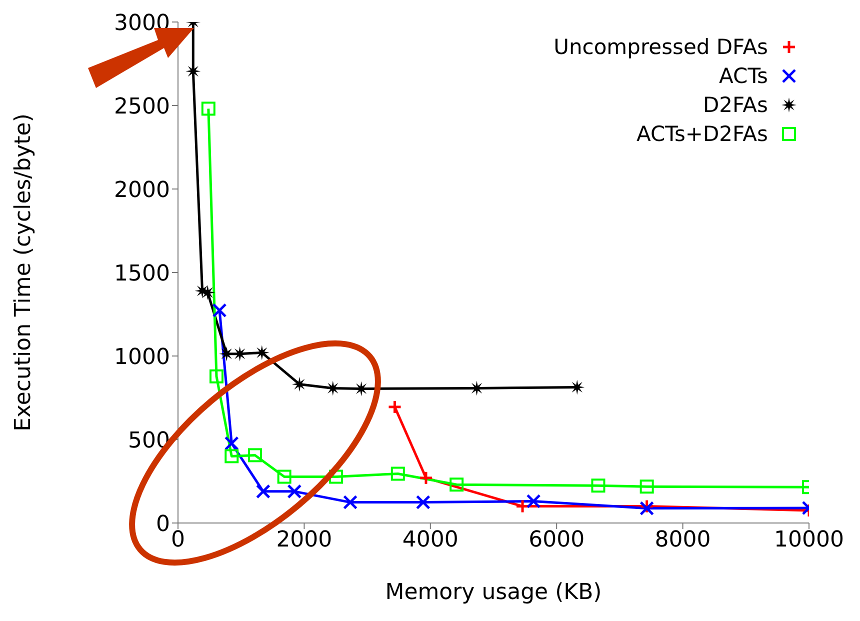 The height and width of the screenshot is (621, 860). Describe the element at coordinates (304, 540) in the screenshot. I see `x-tick-label: 2000` at that location.